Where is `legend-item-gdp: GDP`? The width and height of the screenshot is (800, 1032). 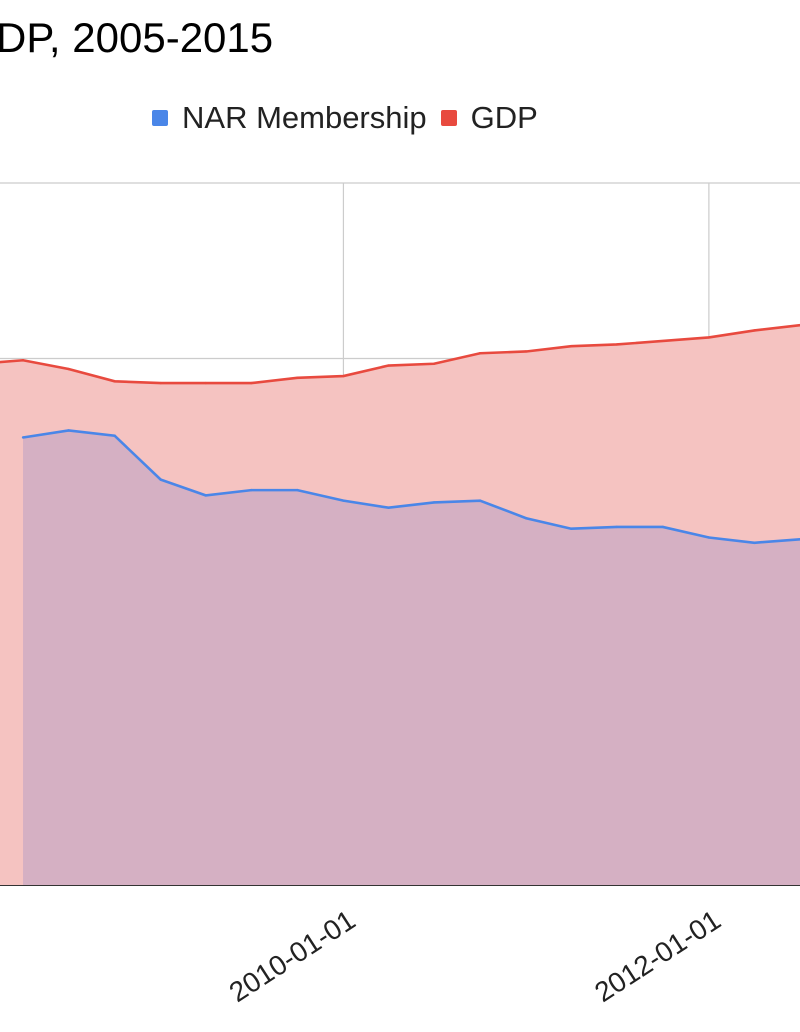 legend-item-gdp: GDP is located at coordinates (489, 118).